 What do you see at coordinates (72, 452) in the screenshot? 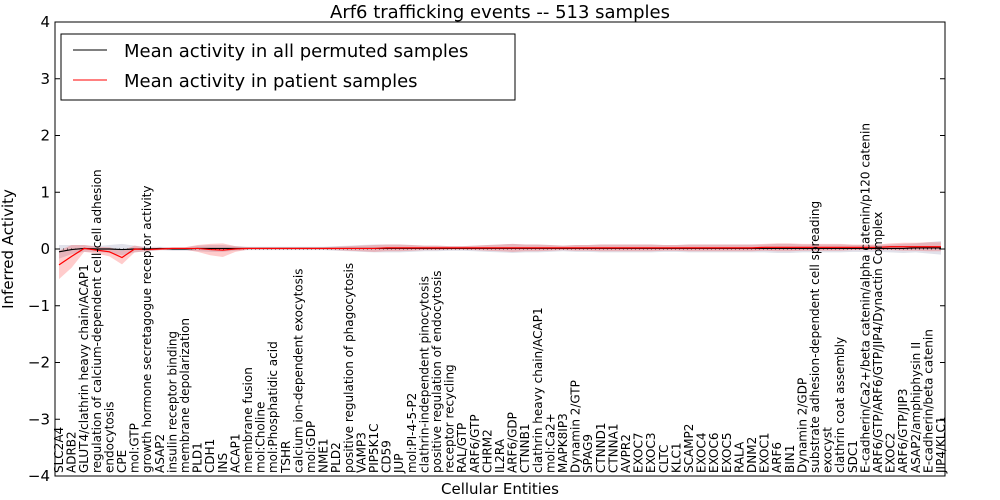
I see `category-label: ADRB2` at bounding box center [72, 452].